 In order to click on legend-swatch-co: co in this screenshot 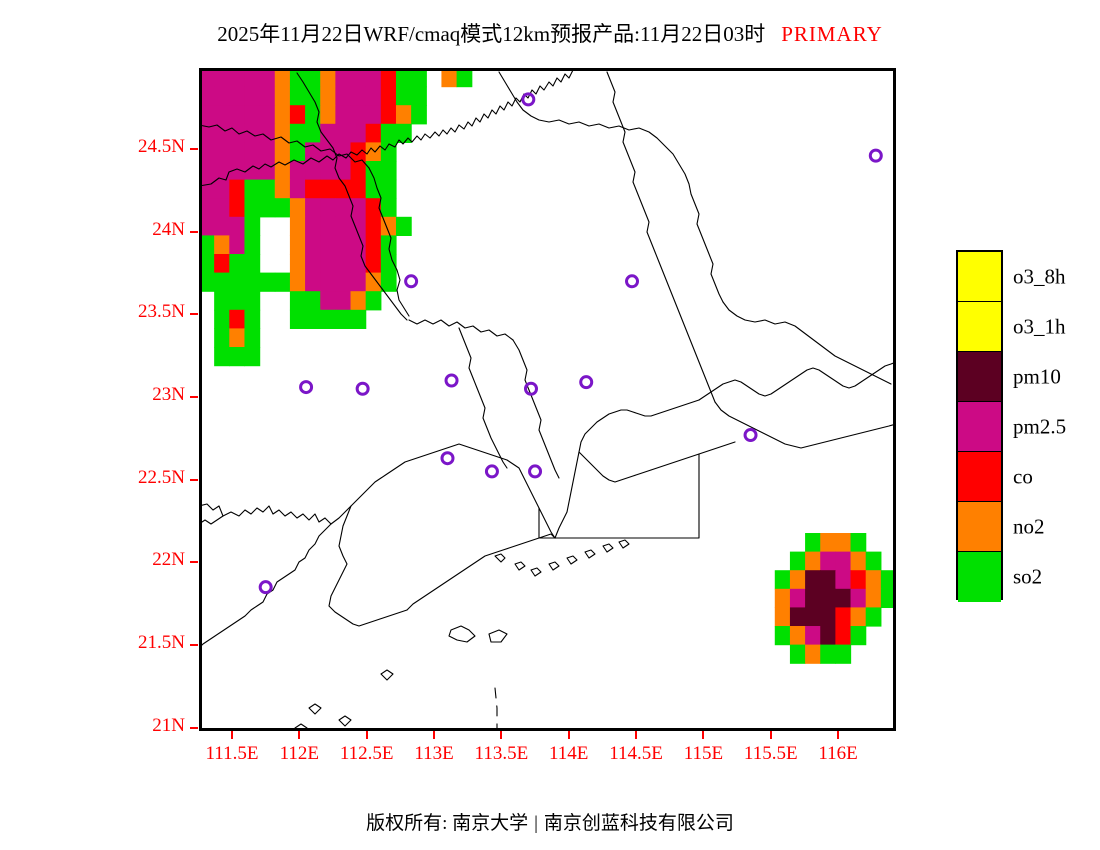, I will do `click(995, 477)`.